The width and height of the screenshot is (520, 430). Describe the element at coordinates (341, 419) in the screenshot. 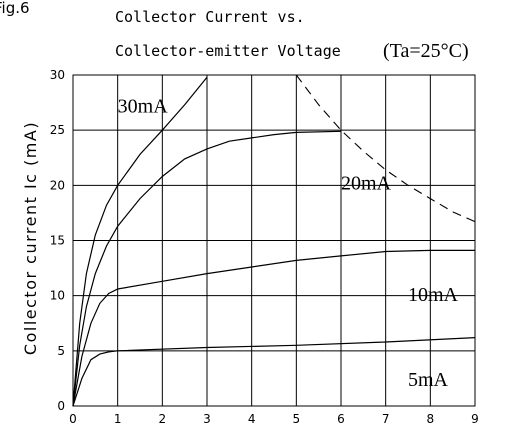

I see `x-tick-label-6: 6` at that location.